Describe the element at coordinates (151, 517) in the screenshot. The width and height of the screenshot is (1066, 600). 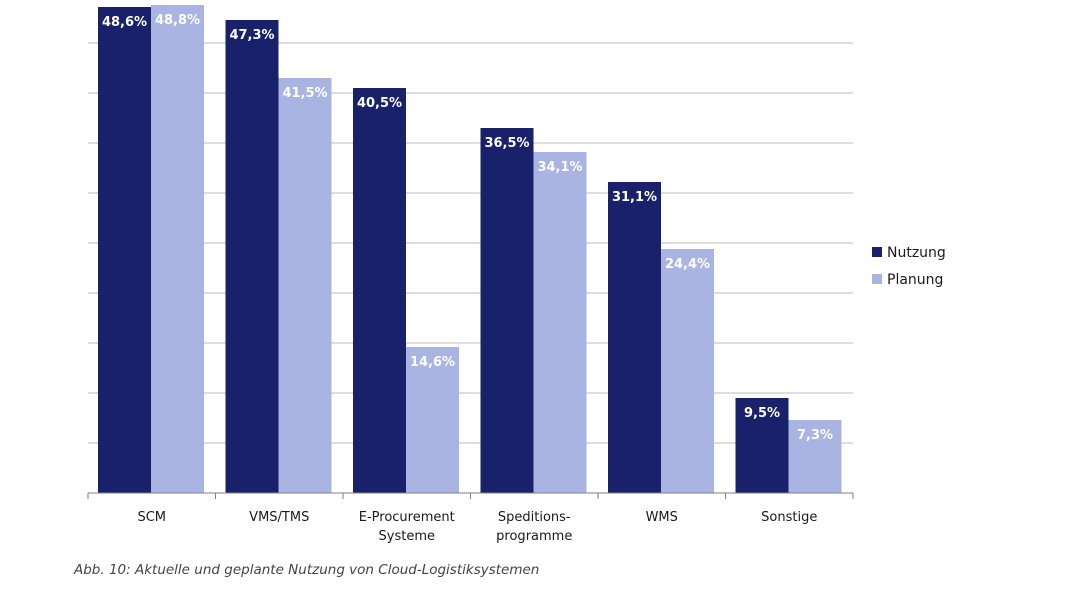
I see `category-label: SCM` at that location.